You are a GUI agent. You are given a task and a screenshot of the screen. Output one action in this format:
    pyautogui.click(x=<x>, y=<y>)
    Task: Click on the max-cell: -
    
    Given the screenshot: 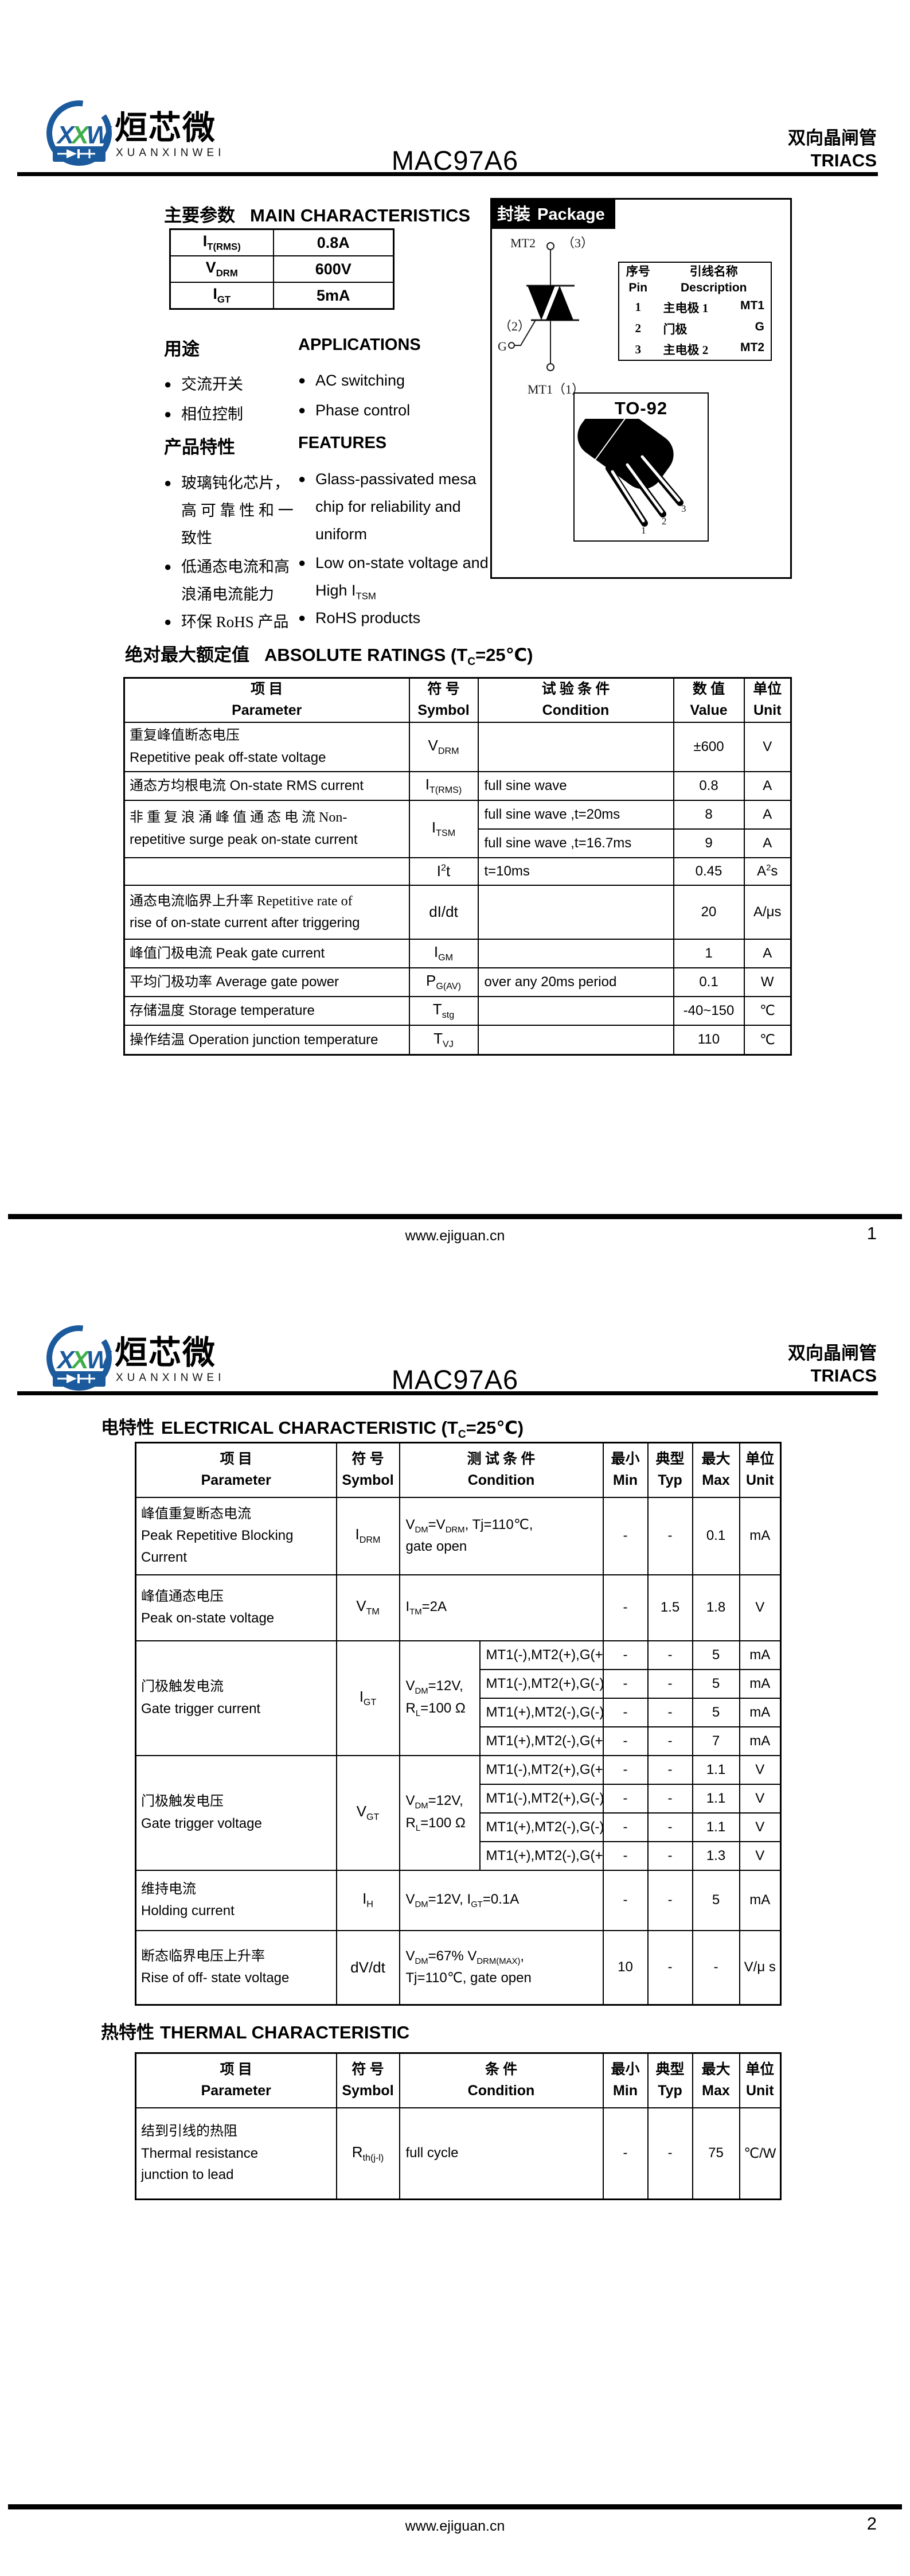 What is the action you would take?
    pyautogui.click(x=716, y=1967)
    